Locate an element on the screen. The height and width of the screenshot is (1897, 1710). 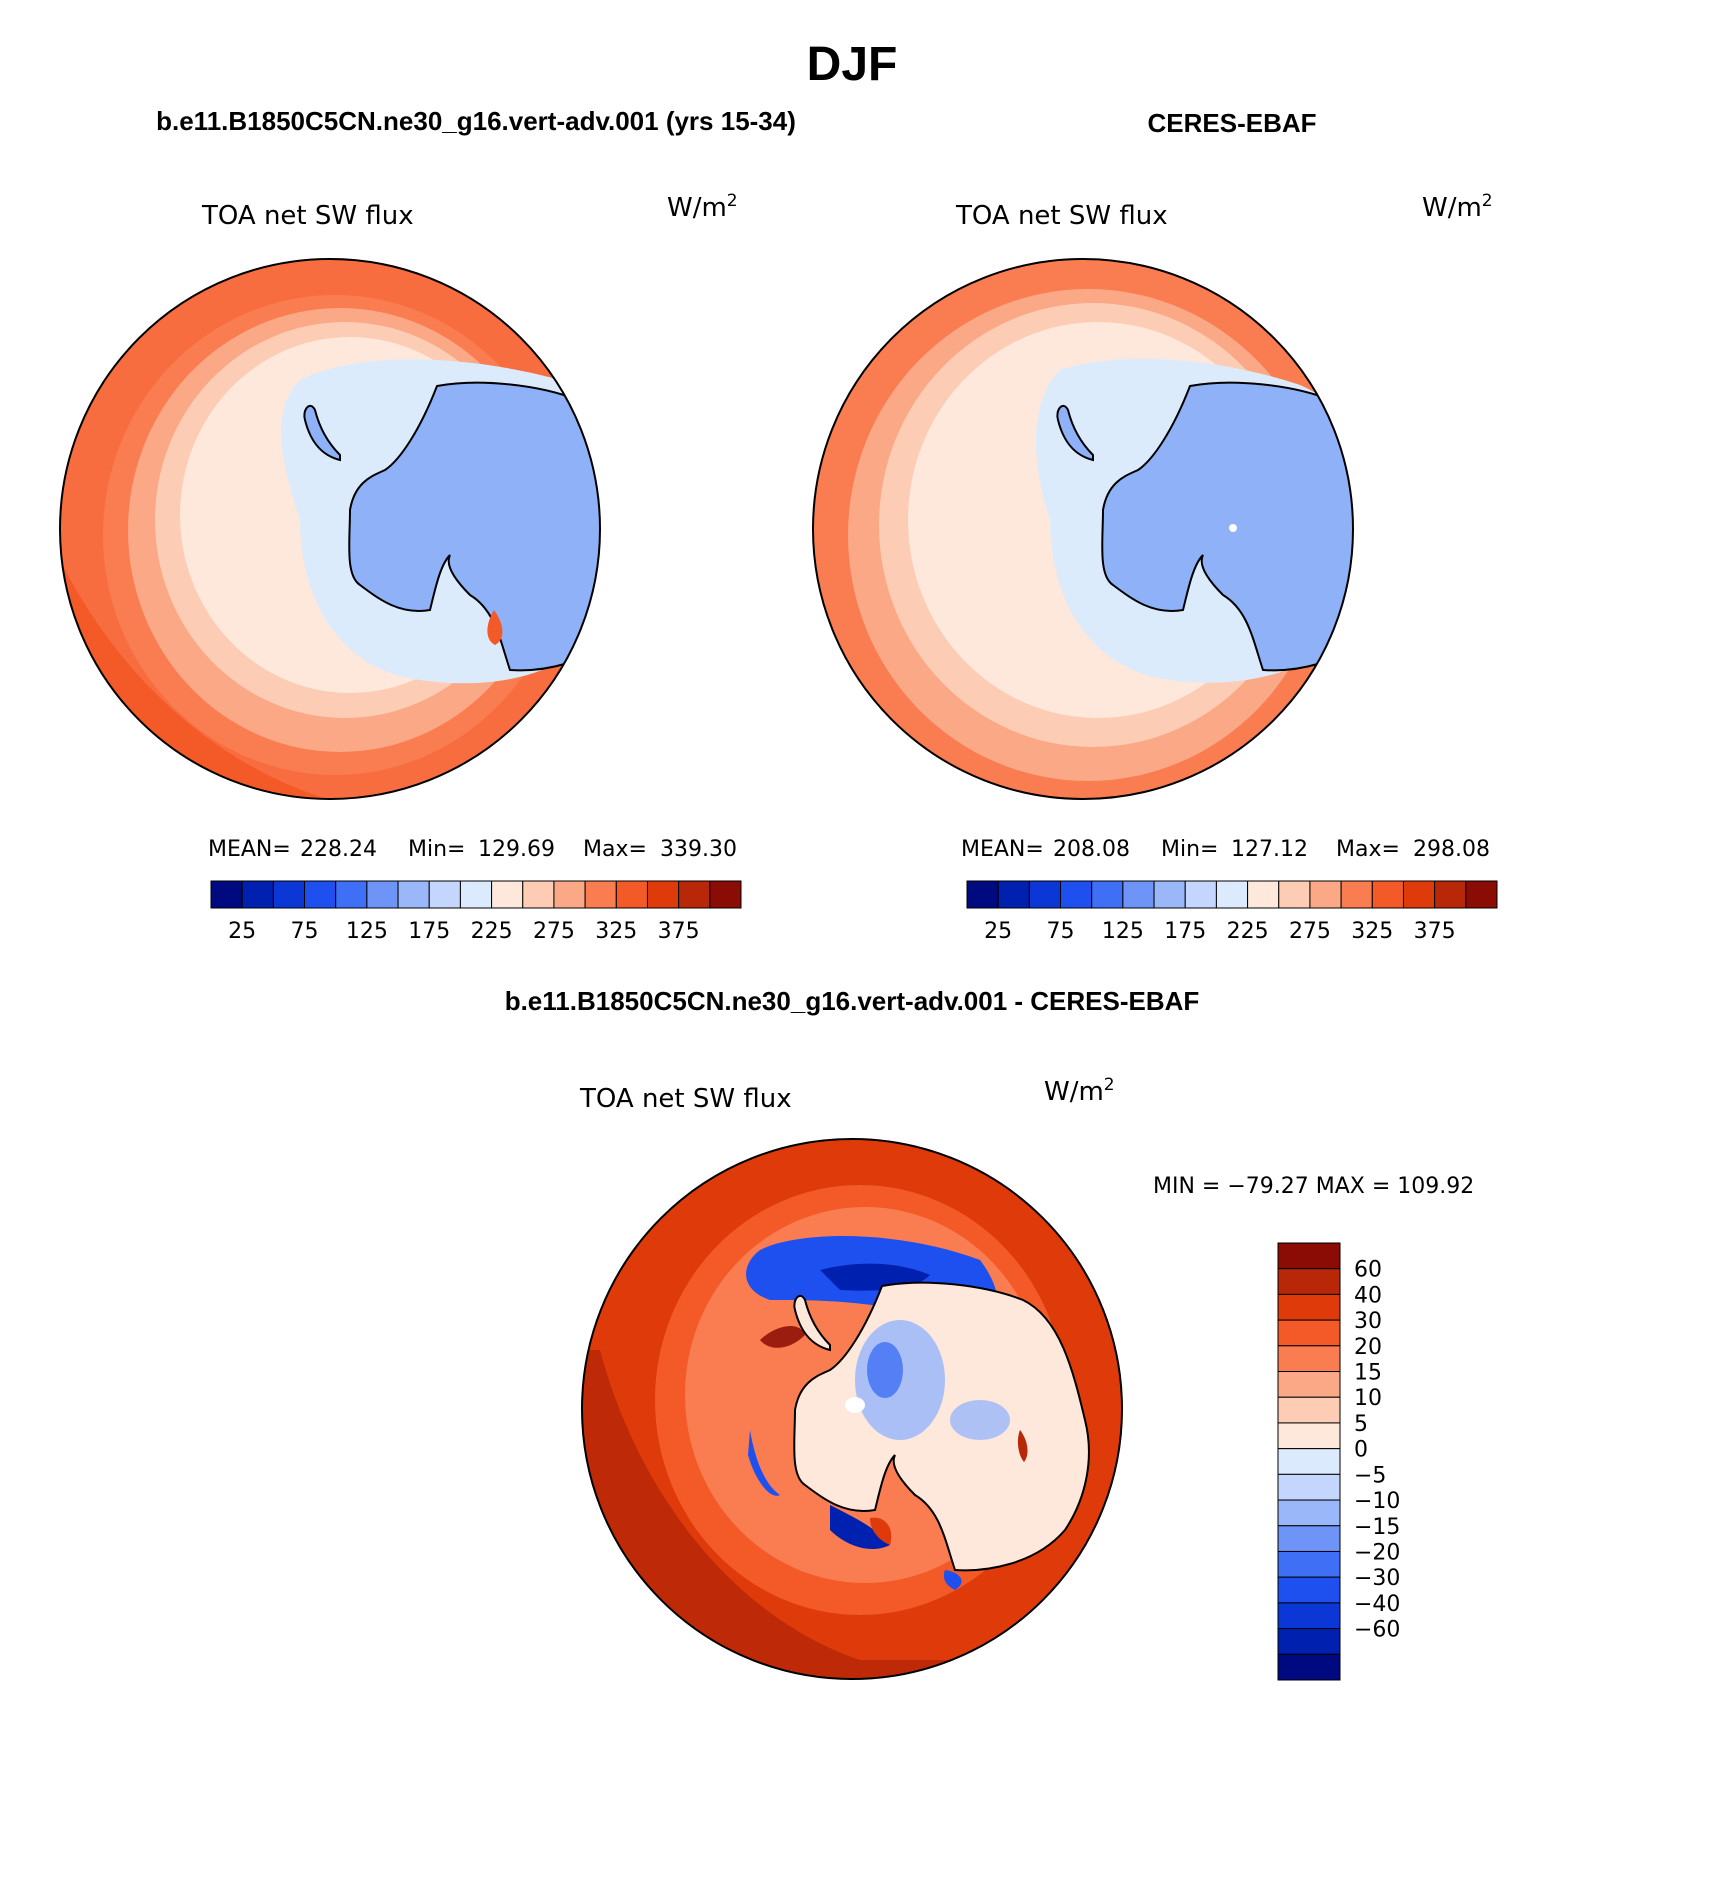
diff-colorbar-tick-label: 20 is located at coordinates (1368, 1347).